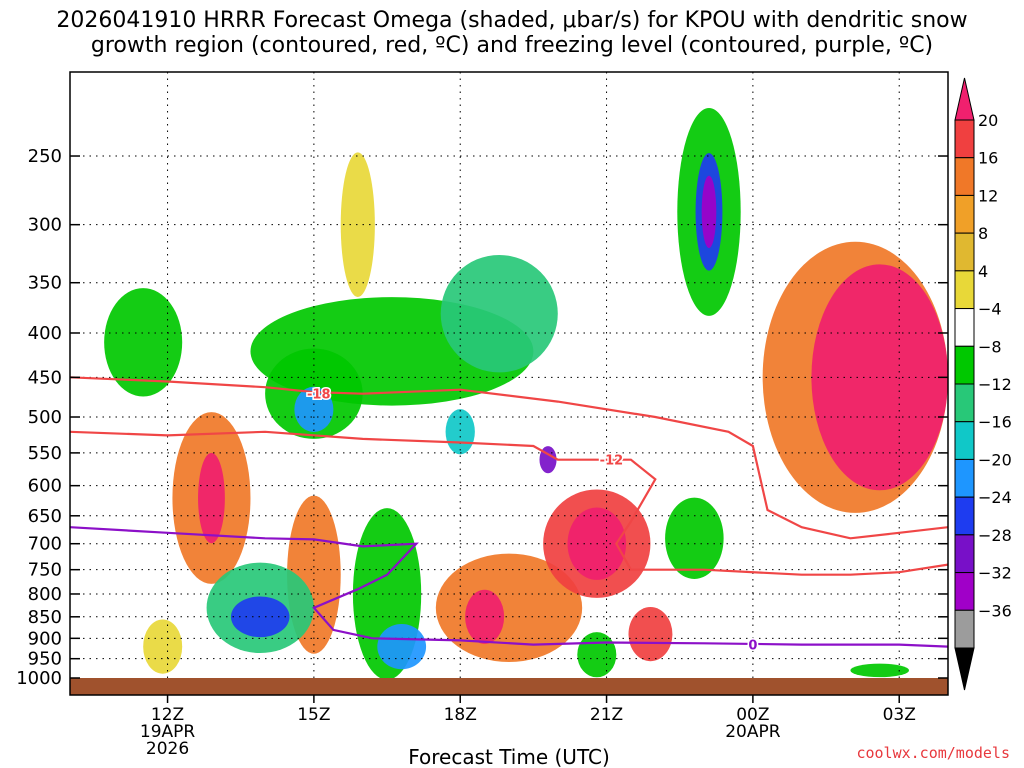 This screenshot has height=768, width=1024. I want to click on y-tick-label: 600, so click(45, 486).